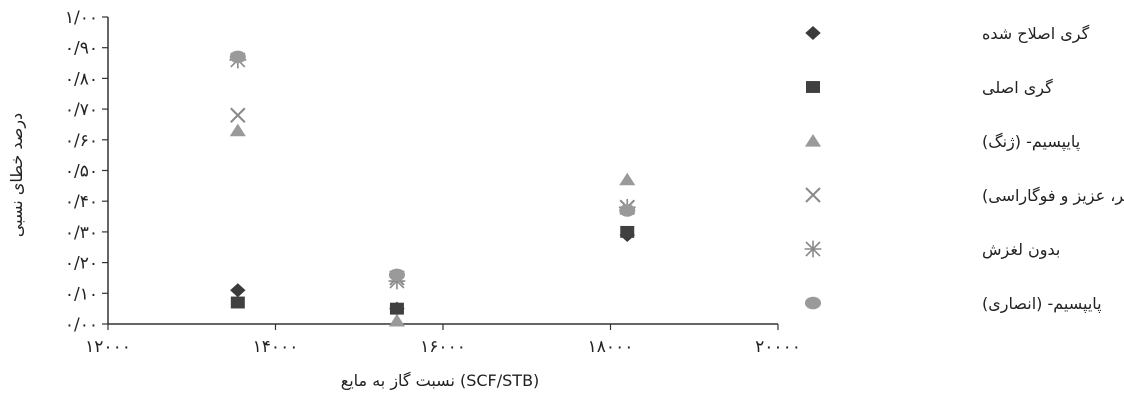  Describe the element at coordinates (611, 347) in the screenshot. I see `x-tick-label: ۱۸۰۰۰` at that location.